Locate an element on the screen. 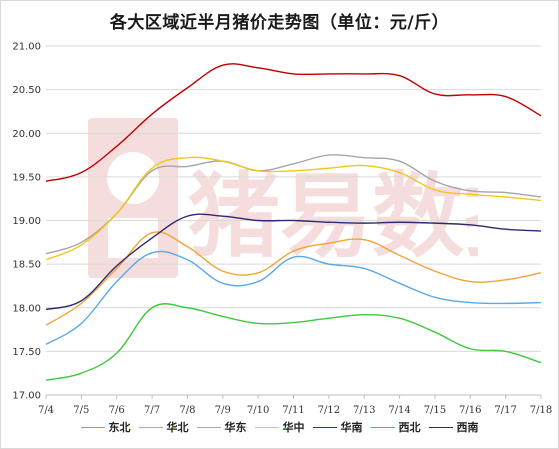 This screenshot has width=559, height=449. x-tick-label: 7/14 is located at coordinates (399, 410).